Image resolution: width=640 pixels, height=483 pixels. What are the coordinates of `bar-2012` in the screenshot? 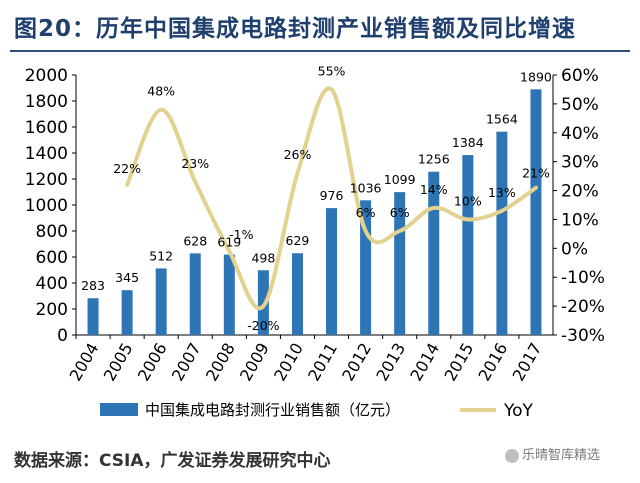 It's located at (366, 267).